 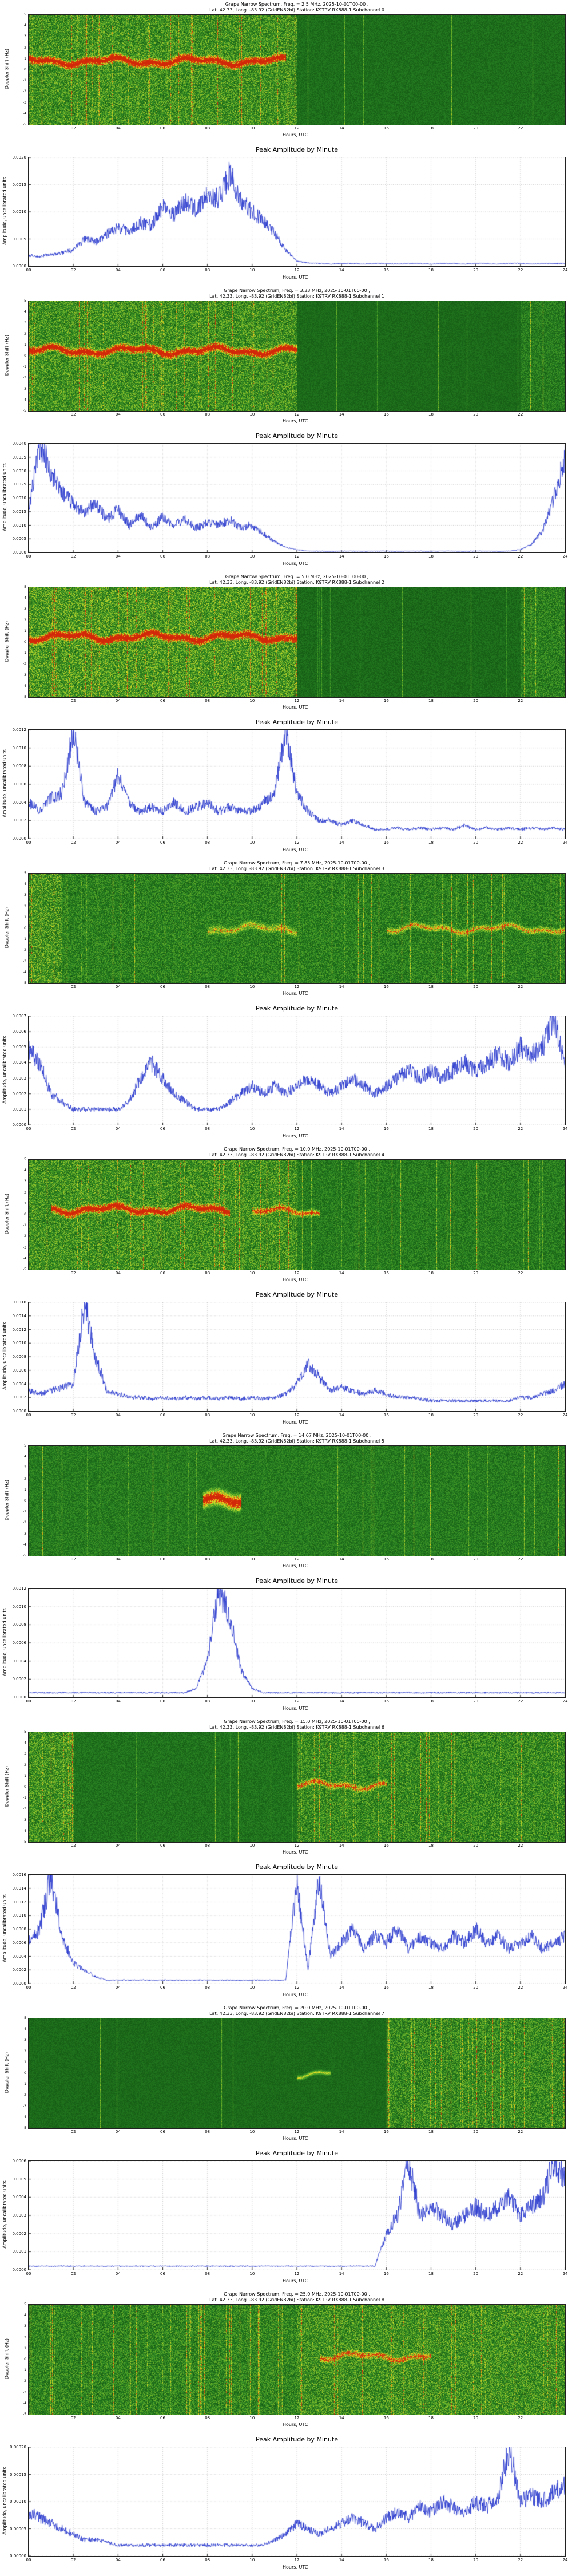 I want to click on amplitude-y-tick-label: 0.0003, so click(x=19, y=1078).